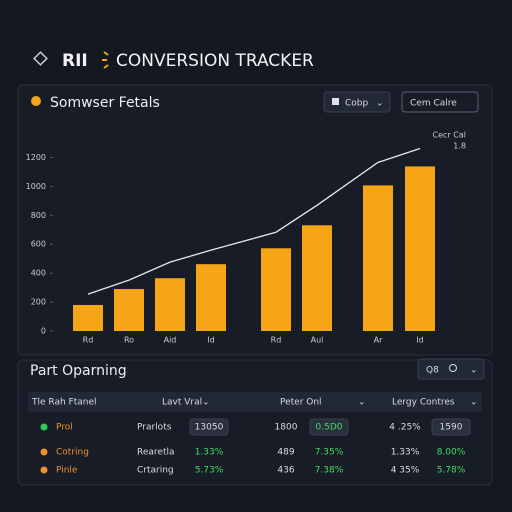  Describe the element at coordinates (255, 402) in the screenshot. I see `table-header` at that location.